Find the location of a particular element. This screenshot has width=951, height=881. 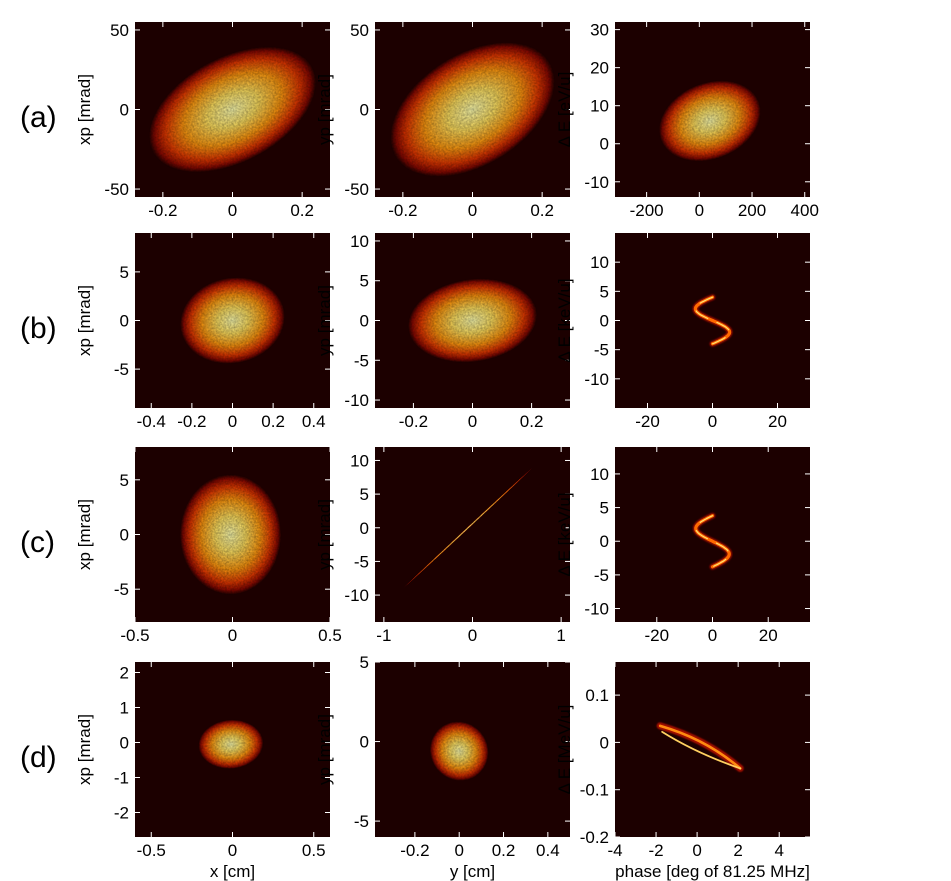

panel-r1-c0: -0.4 -0.2 0 0.2 0.4 -5 0 5 xp [mrad] is located at coordinates (202, 332).